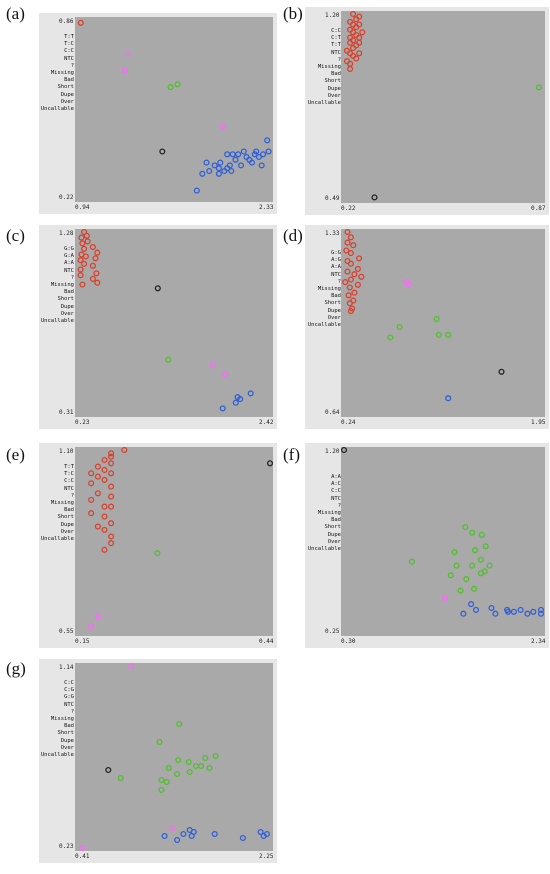 The image size is (550, 874). I want to click on y-min-label: 0.31, so click(66, 412).